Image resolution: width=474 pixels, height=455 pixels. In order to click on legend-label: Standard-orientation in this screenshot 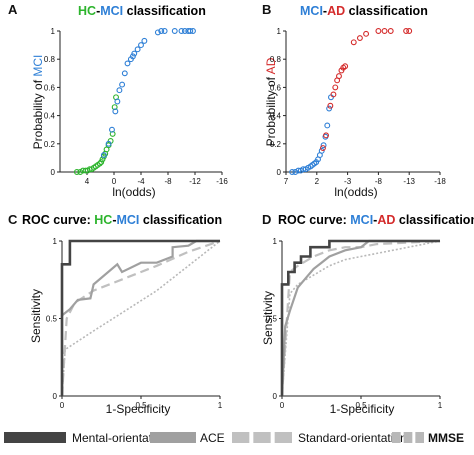, I will do `click(352, 438)`.